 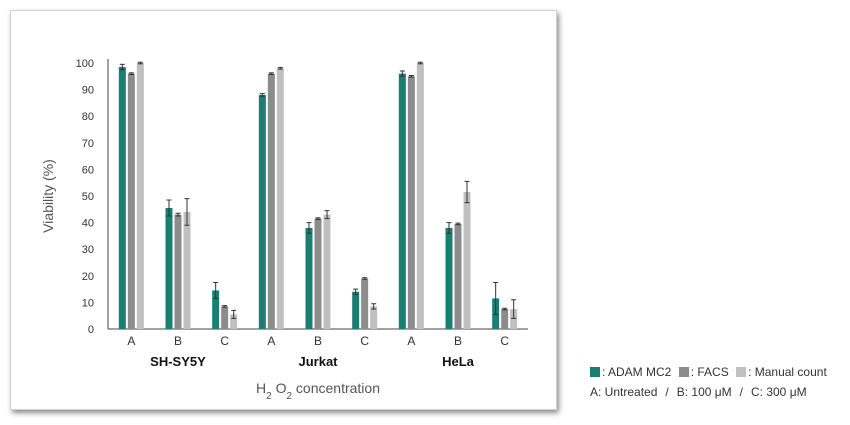 I want to click on note-300um: C: 300 μM, so click(x=779, y=392).